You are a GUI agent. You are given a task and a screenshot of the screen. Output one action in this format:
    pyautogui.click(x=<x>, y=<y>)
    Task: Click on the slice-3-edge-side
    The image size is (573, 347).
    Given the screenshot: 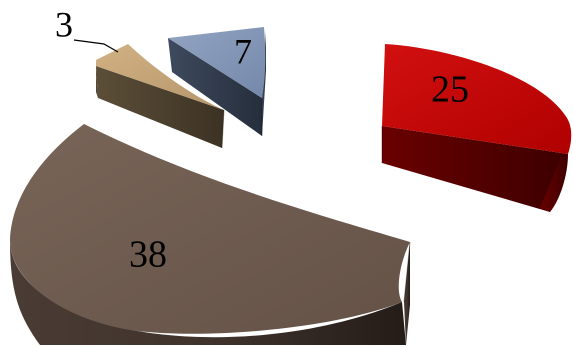 What is the action you would take?
    pyautogui.click(x=97, y=79)
    